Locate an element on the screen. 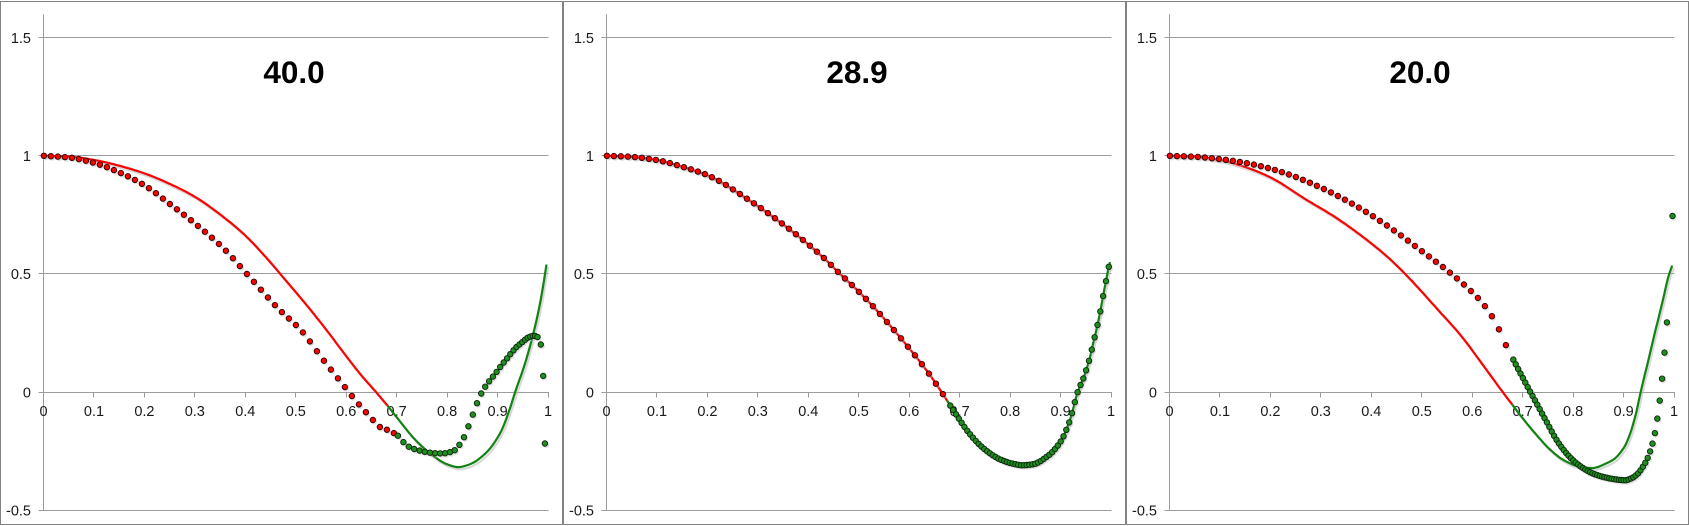 The height and width of the screenshot is (526, 1689). svg-text: 28.9 is located at coordinates (856, 72).